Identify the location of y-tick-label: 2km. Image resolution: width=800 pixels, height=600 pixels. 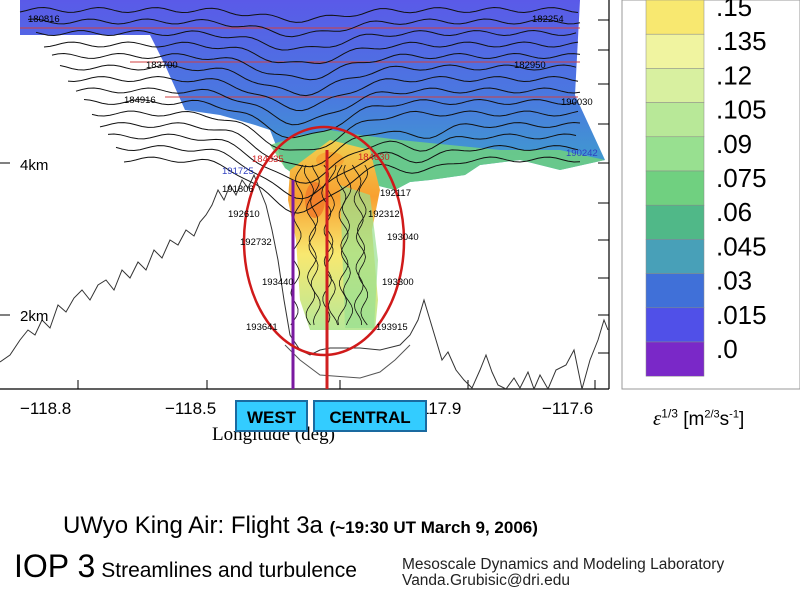
(34, 316).